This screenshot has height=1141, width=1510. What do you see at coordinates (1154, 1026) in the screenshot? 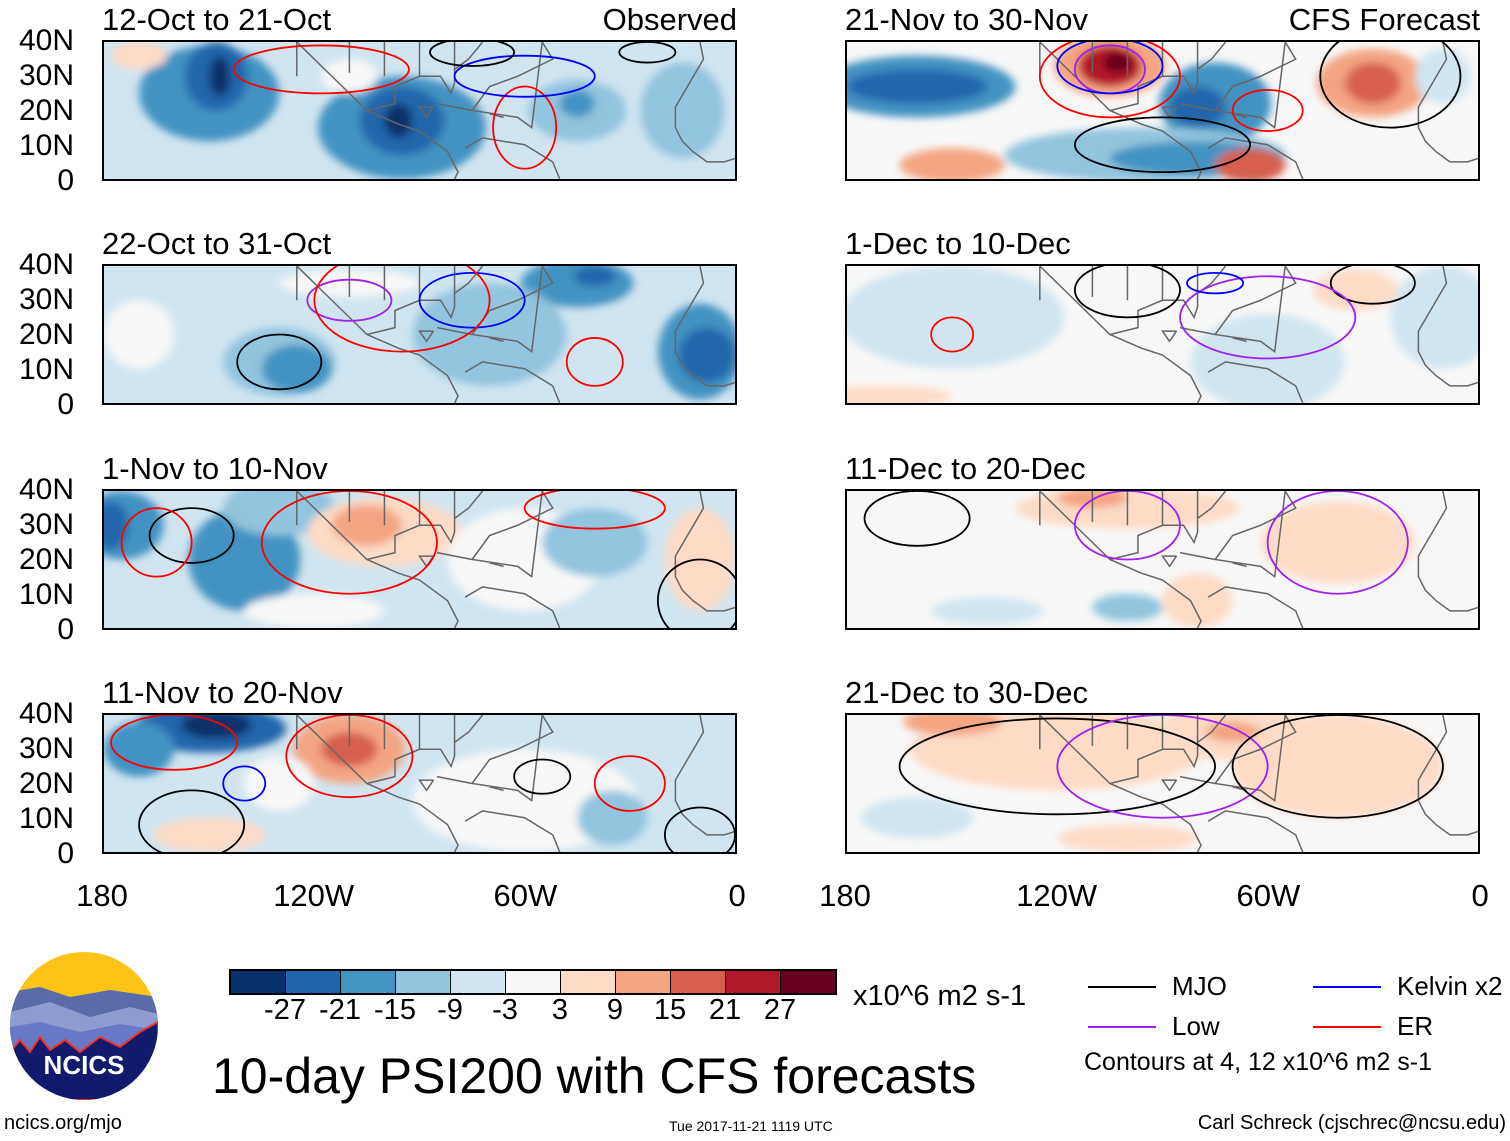
I see `legend-low: Low` at bounding box center [1154, 1026].